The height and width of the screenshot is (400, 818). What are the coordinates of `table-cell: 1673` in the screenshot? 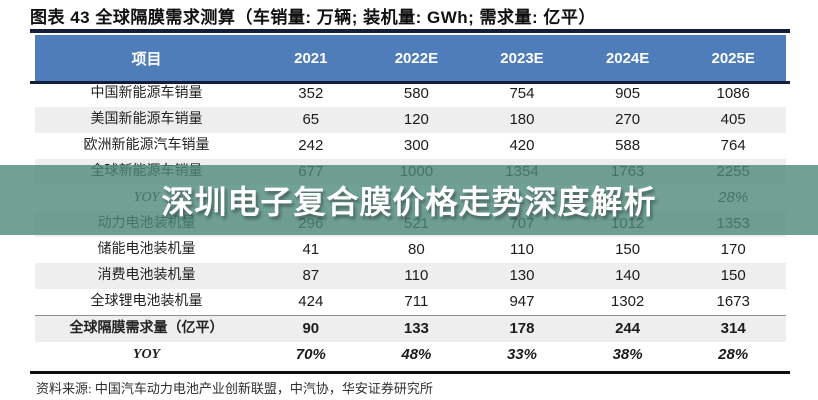 It's located at (733, 301).